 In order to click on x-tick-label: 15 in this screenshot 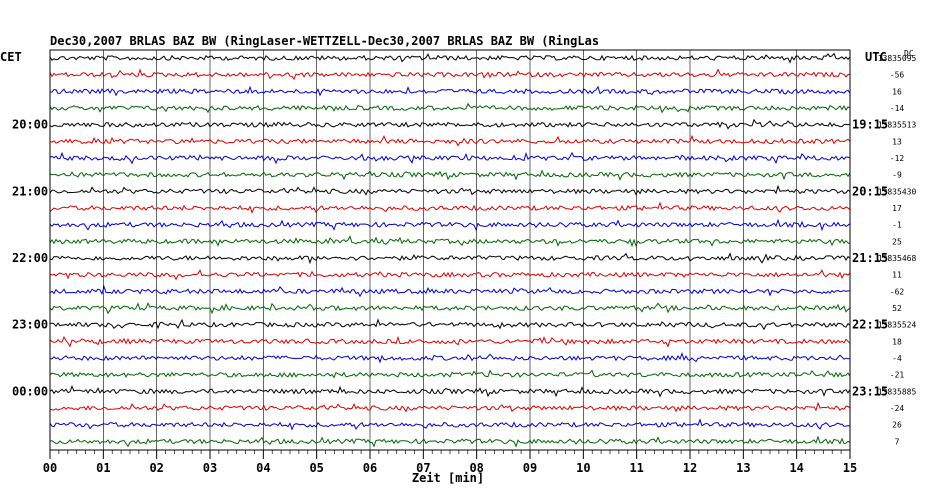, I will do `click(850, 468)`.